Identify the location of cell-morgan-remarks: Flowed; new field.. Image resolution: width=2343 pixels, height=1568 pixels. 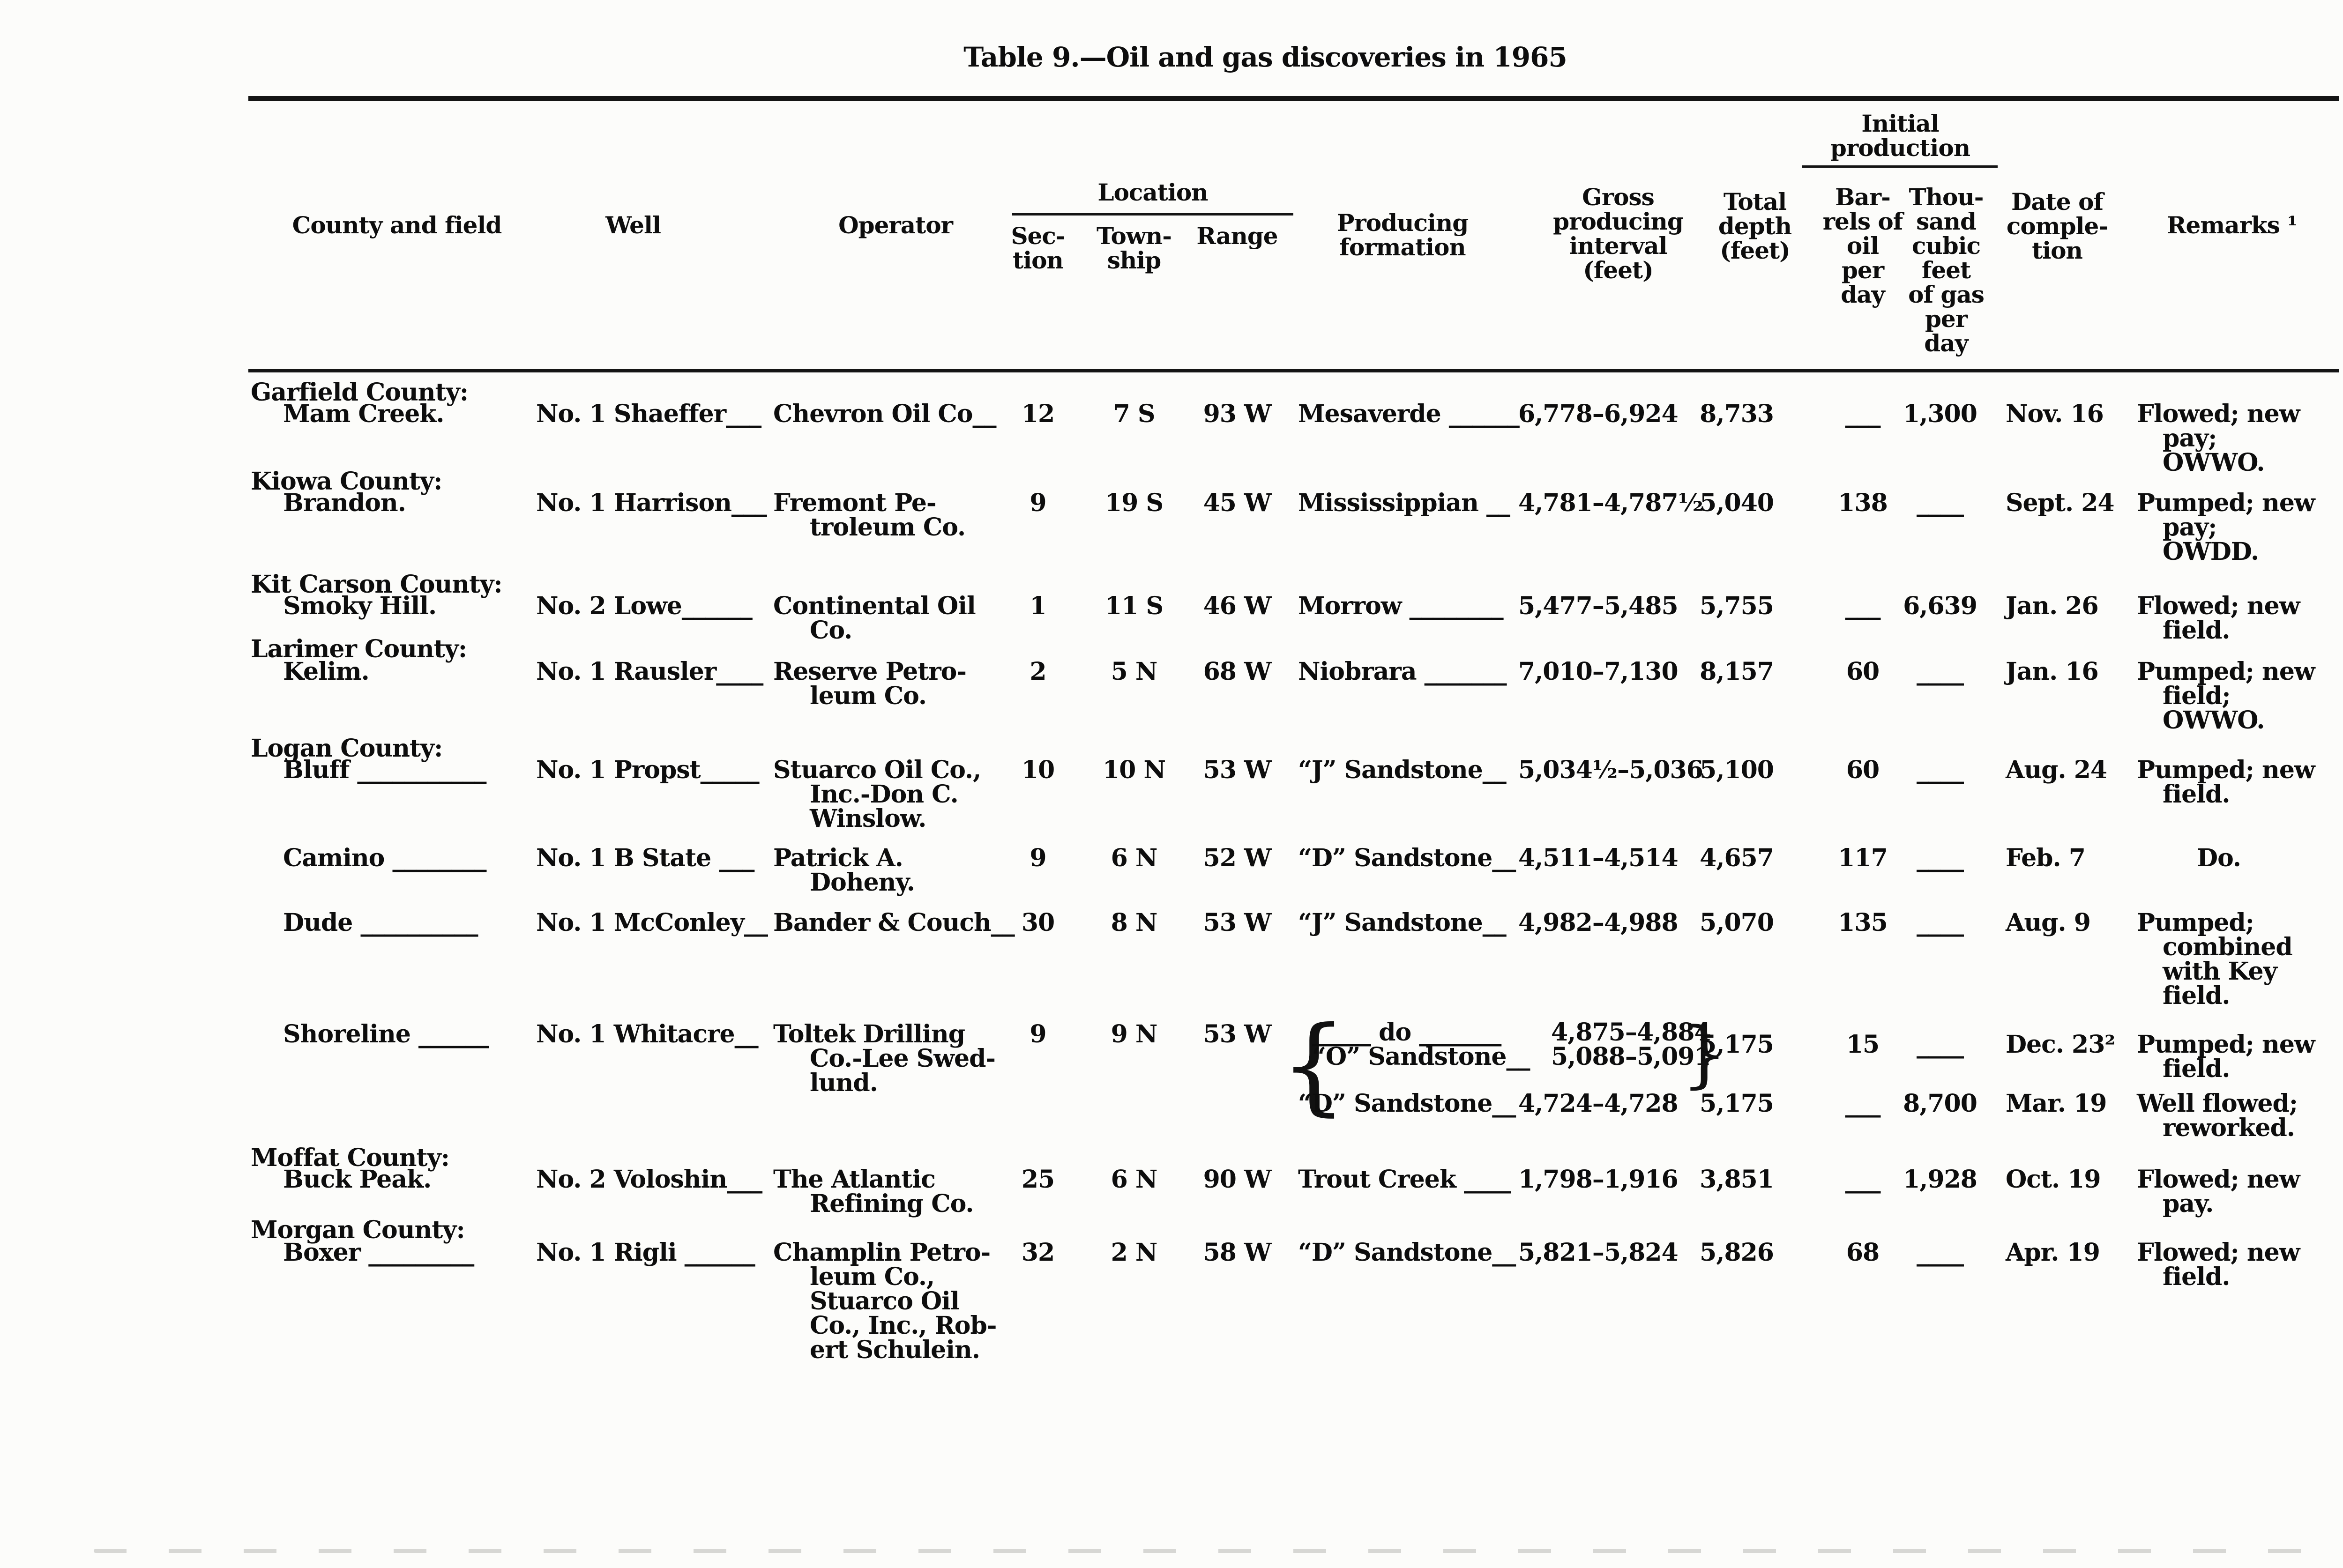
(2219, 1264).